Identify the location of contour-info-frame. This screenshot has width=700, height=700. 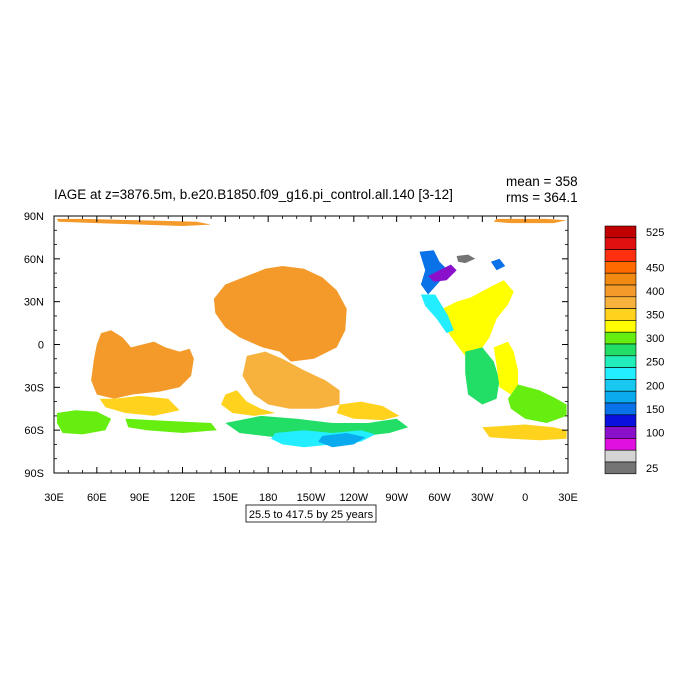
(311, 513).